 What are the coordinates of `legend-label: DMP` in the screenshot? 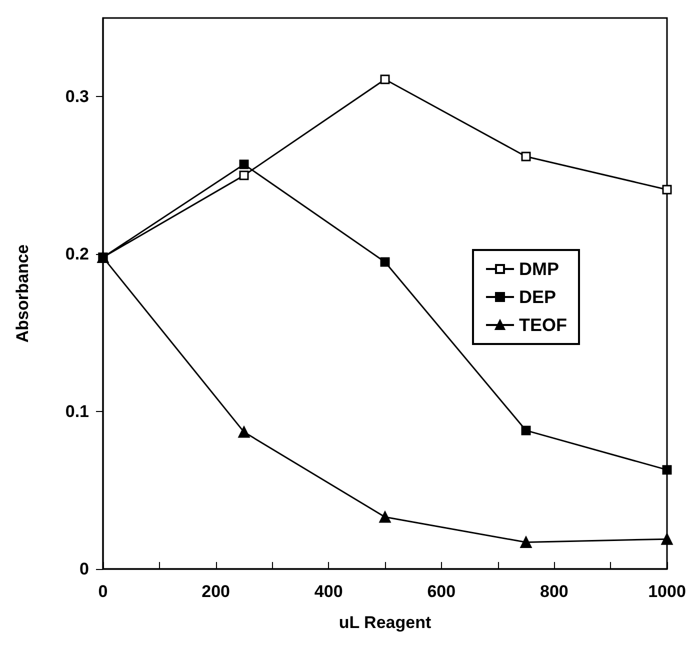 It's located at (539, 269).